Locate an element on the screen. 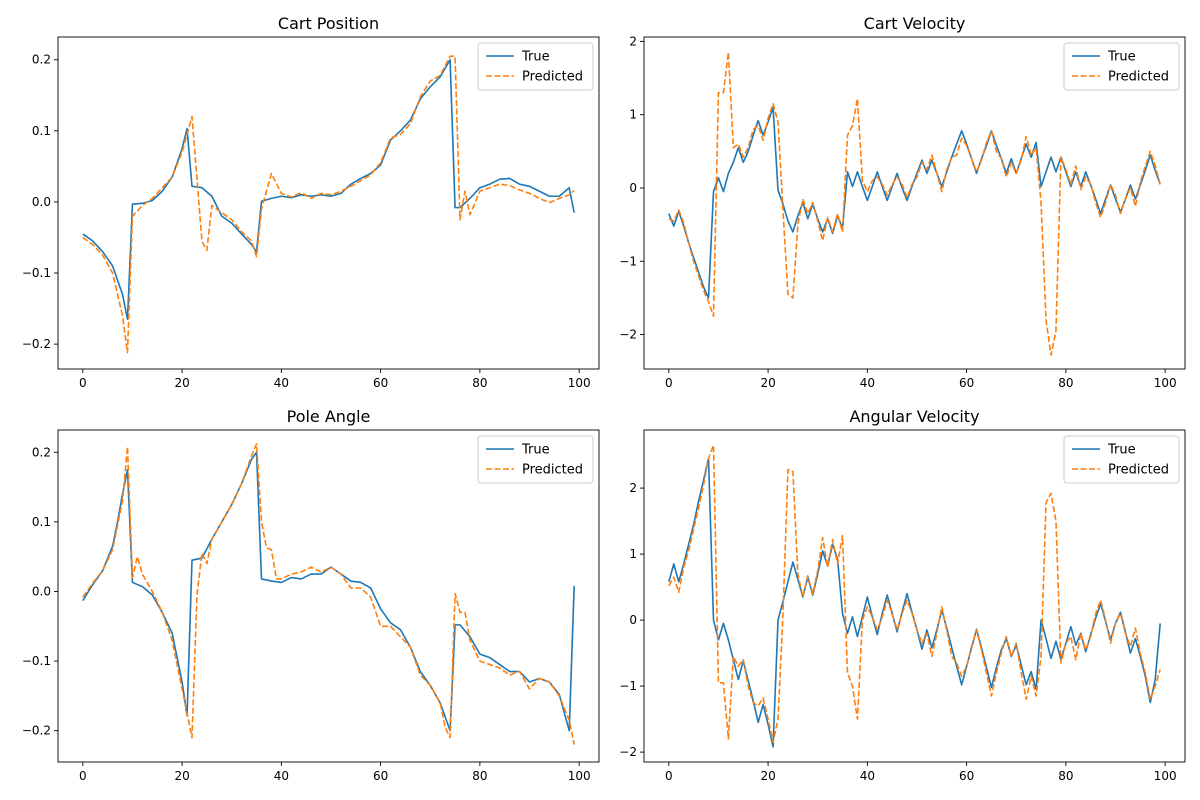  chart-title: Pole Angle is located at coordinates (329, 416).